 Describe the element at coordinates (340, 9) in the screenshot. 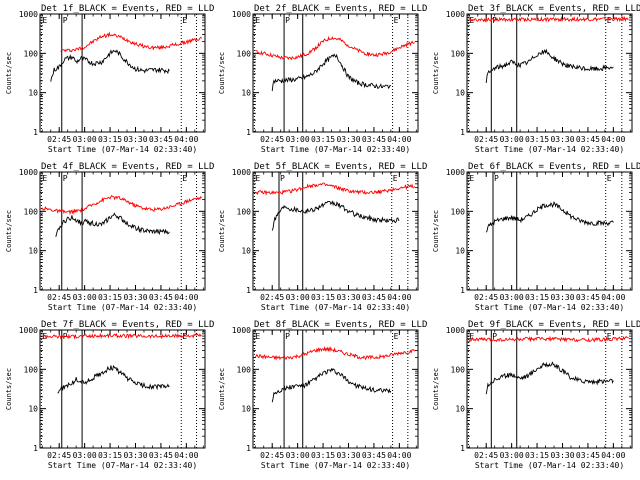

I see `chart-title: Det 2f_BLACK = Events, RED = LLD` at that location.